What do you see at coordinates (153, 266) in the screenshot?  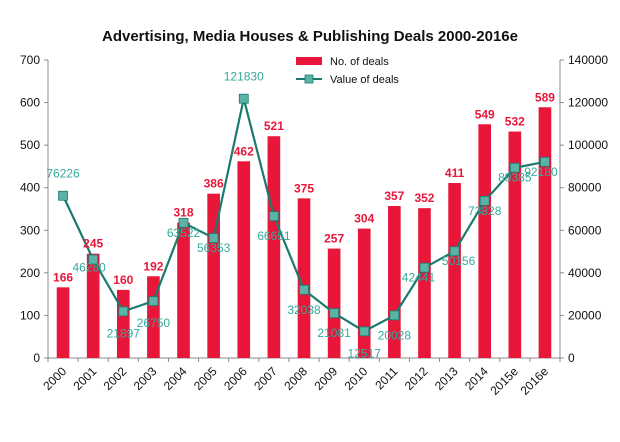 I see `bar-data-label: 192` at bounding box center [153, 266].